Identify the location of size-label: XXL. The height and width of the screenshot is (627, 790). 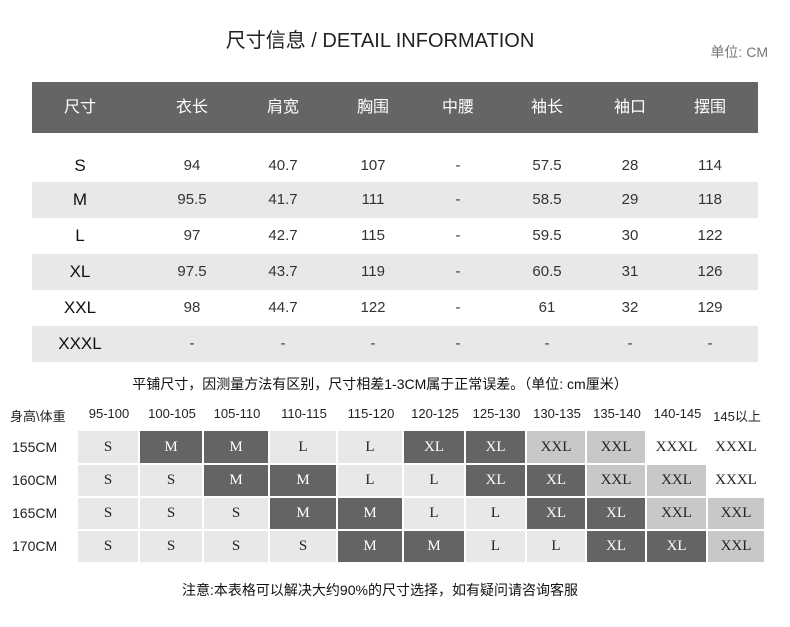
(80, 307).